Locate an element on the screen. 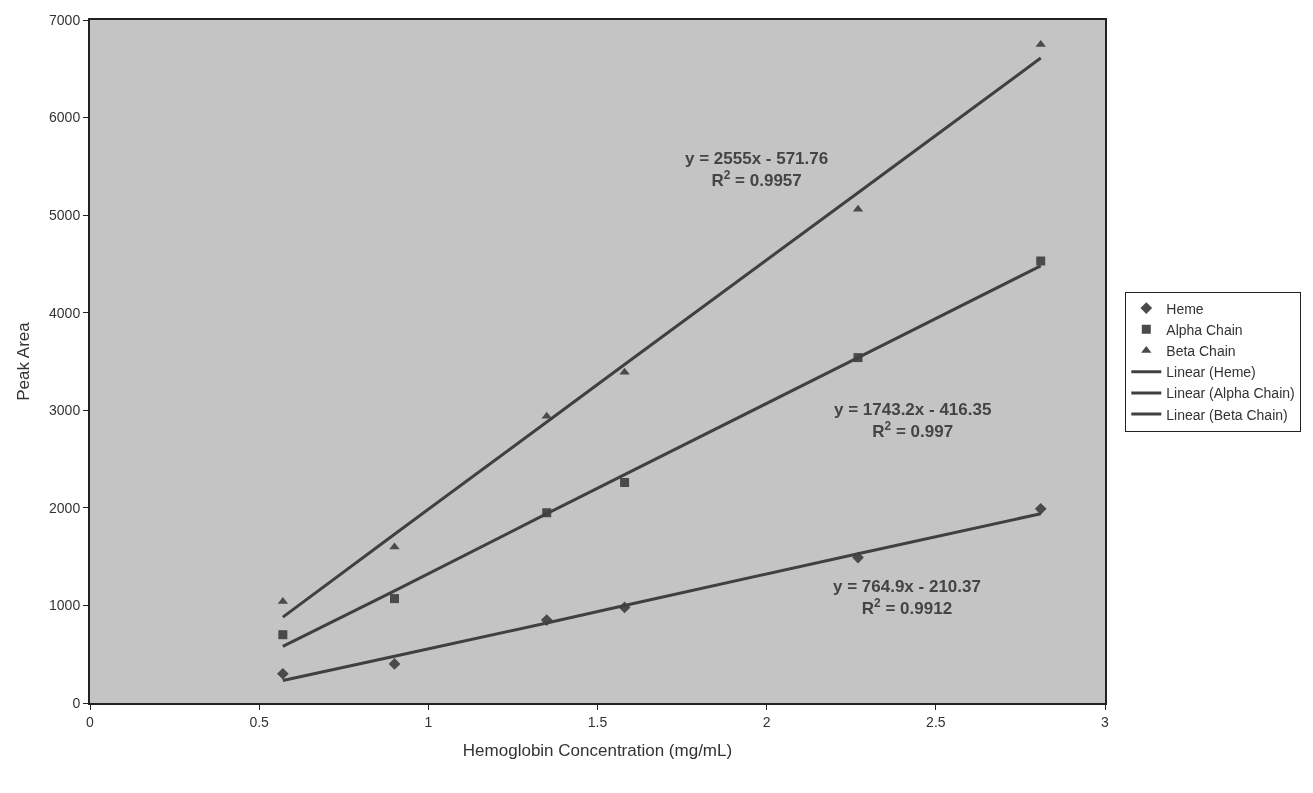 The image size is (1313, 793). annotation: y = 2555x - 571.76 R$^{2}$ = 0.9957 is located at coordinates (757, 170).